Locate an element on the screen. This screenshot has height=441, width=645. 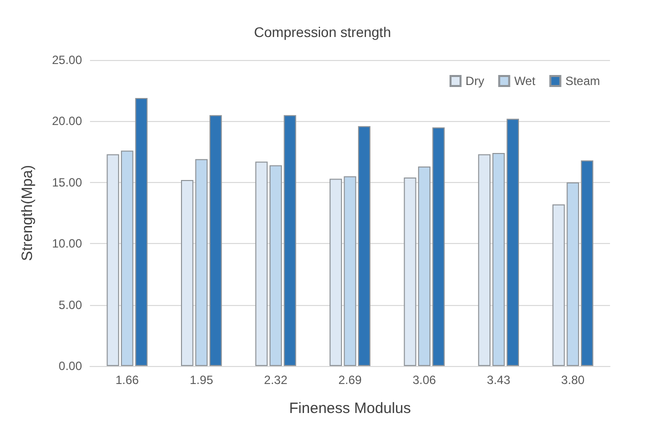
y-tick-label: 20.00 is located at coordinates (67, 121).